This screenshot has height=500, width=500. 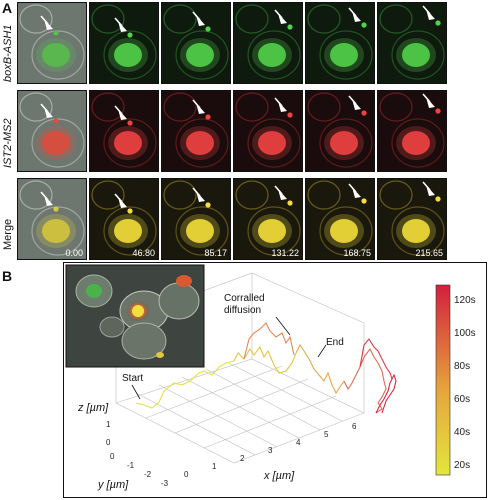 What do you see at coordinates (429, 253) in the screenshot?
I see `timestamp-label: 215.65` at bounding box center [429, 253].